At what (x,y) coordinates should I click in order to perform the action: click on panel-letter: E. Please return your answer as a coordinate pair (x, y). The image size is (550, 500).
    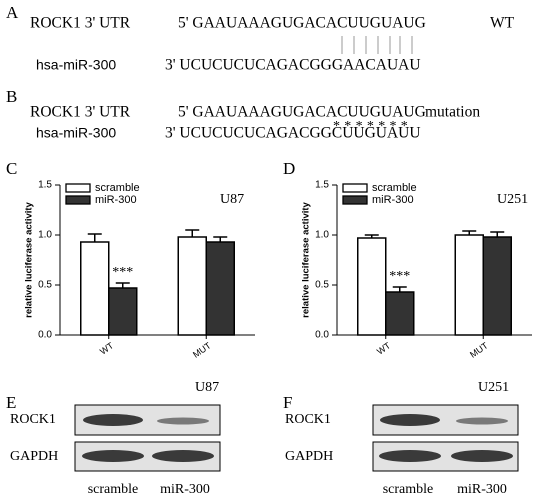
    Looking at the image, I should click on (11, 402).